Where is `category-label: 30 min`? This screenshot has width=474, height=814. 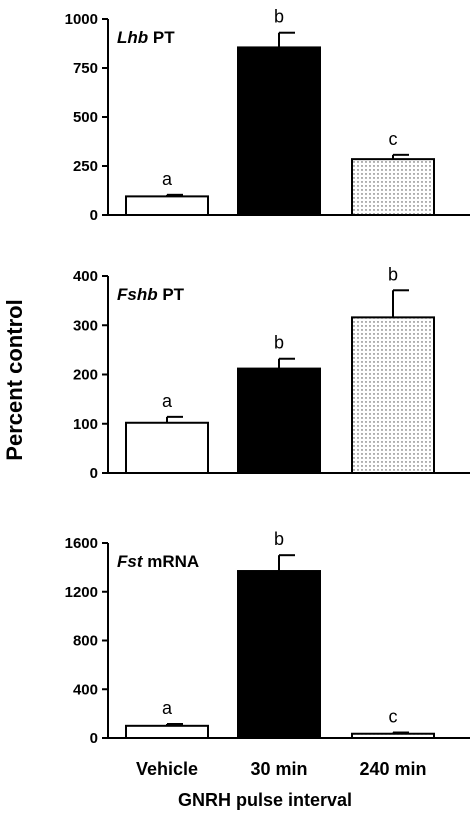
category-label: 30 min is located at coordinates (278, 769).